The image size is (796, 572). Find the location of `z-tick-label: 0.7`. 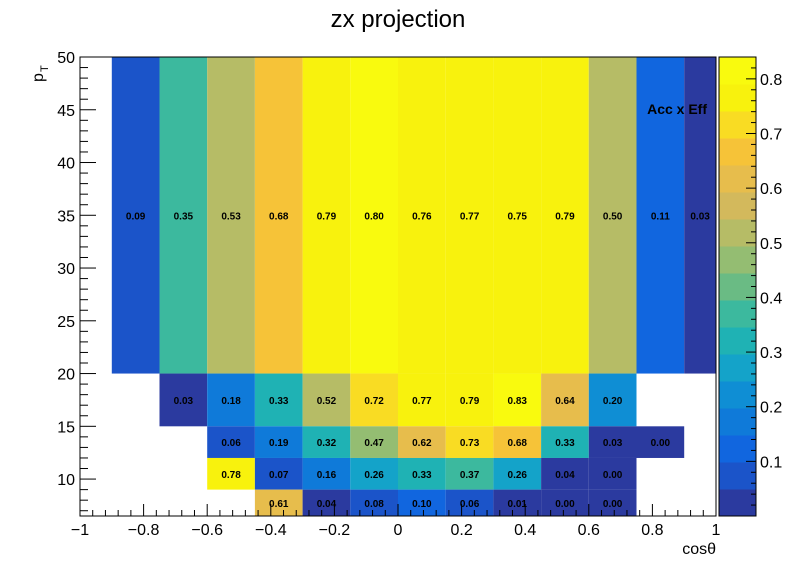

z-tick-label: 0.7 is located at coordinates (771, 135).